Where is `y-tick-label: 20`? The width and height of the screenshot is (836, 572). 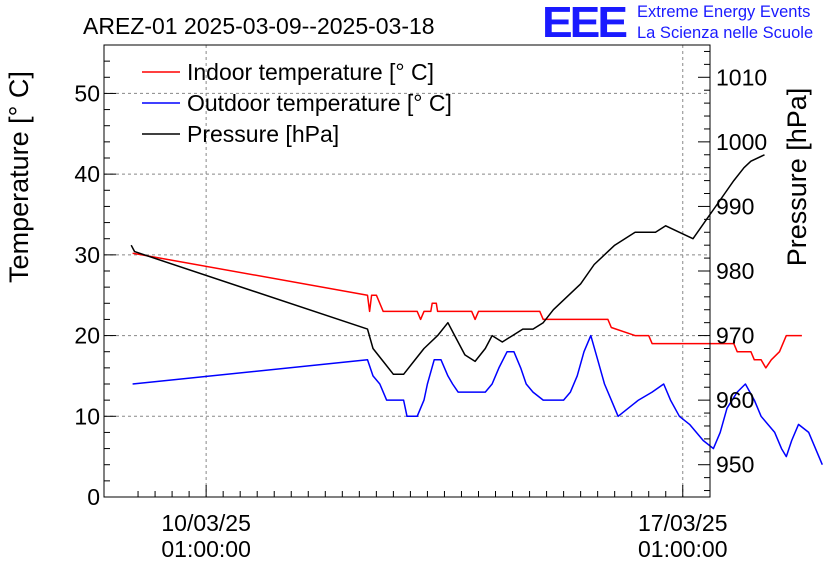 y-tick-label: 20 is located at coordinates (87, 336).